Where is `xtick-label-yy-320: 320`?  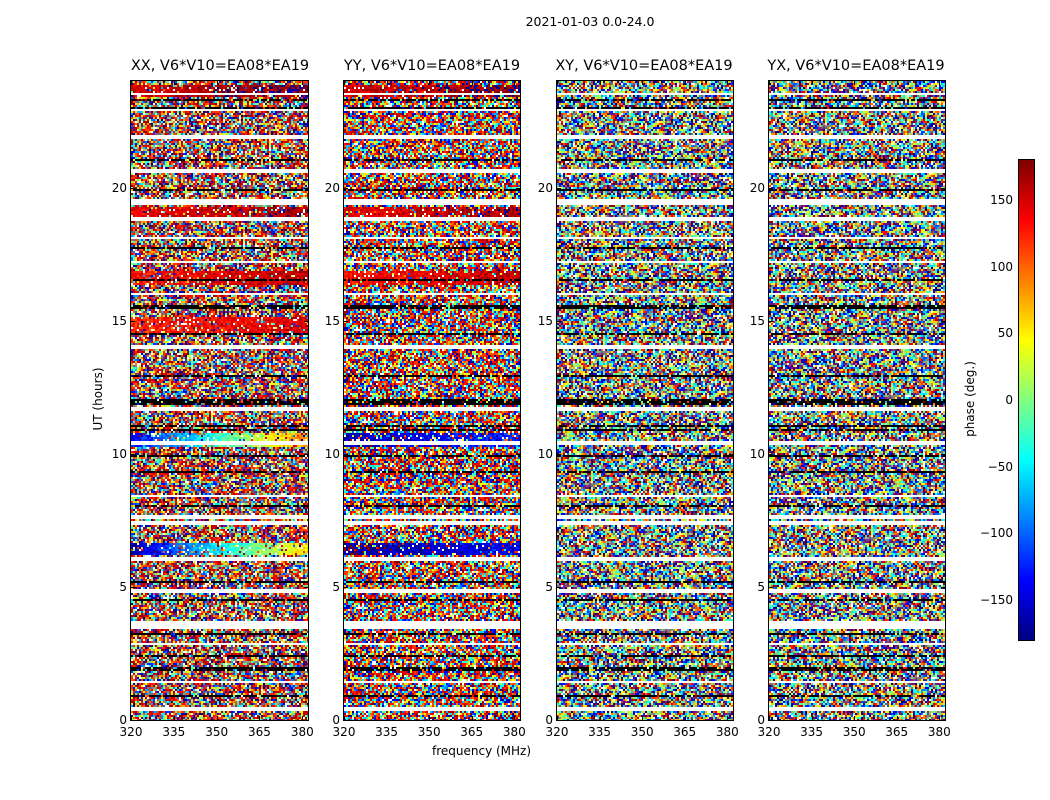 xtick-label-yy-320: 320 is located at coordinates (344, 732).